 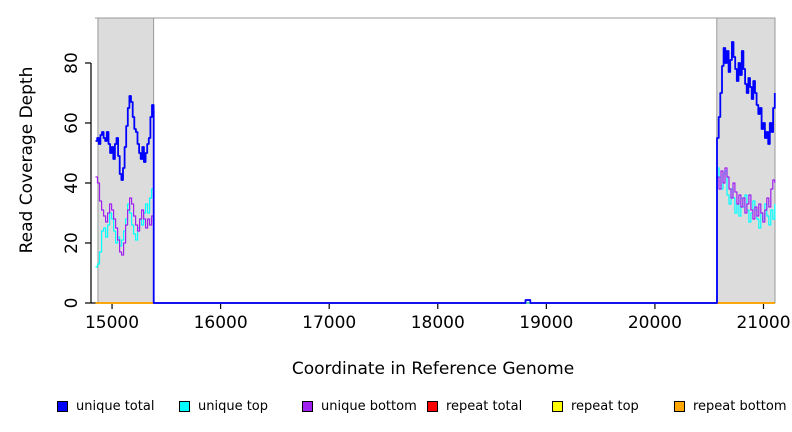 What do you see at coordinates (112, 323) in the screenshot?
I see `x-tick-label: 15000` at bounding box center [112, 323].